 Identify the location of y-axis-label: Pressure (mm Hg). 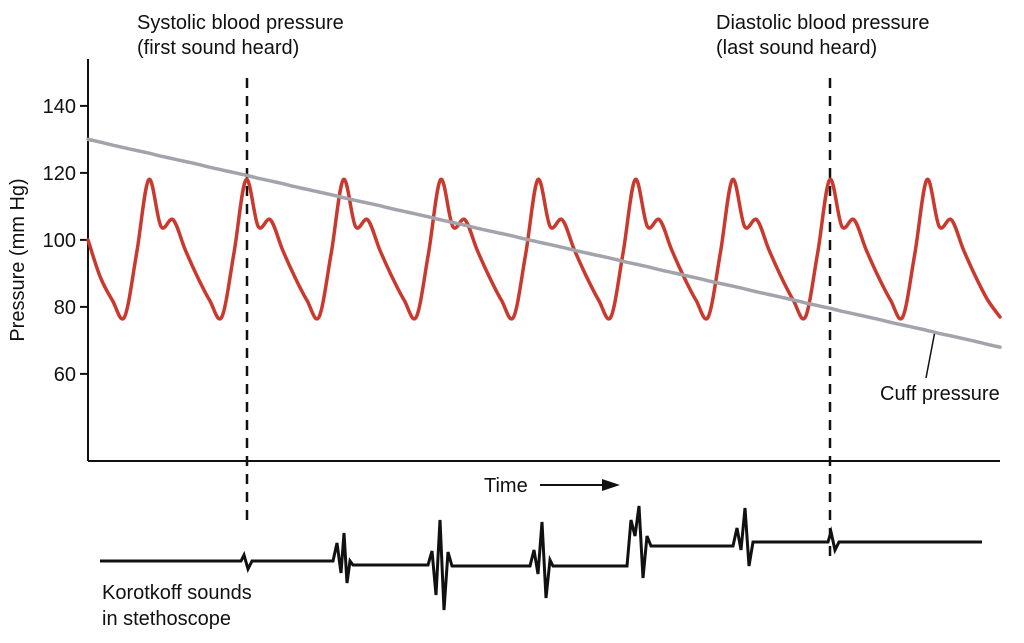
(18, 259).